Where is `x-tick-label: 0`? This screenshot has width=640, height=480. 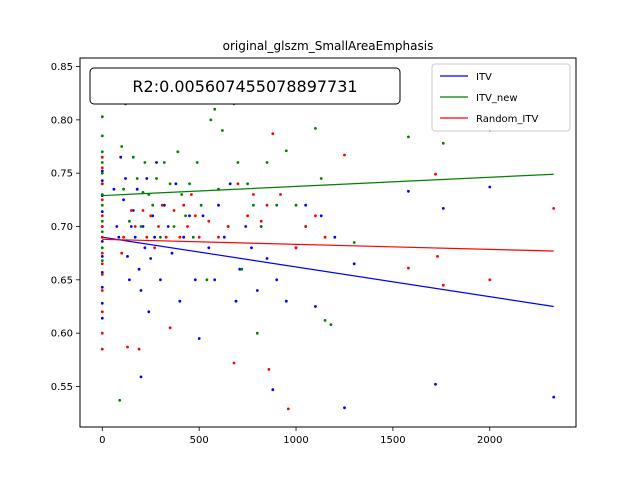 x-tick-label: 0 is located at coordinates (102, 440).